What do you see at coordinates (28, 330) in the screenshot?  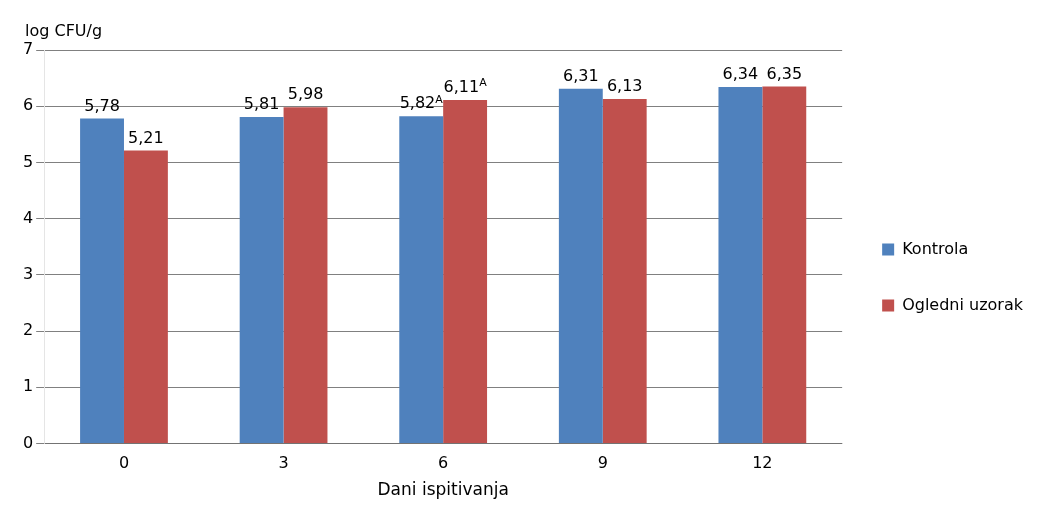 I see `y-tick-label: 2` at bounding box center [28, 330].